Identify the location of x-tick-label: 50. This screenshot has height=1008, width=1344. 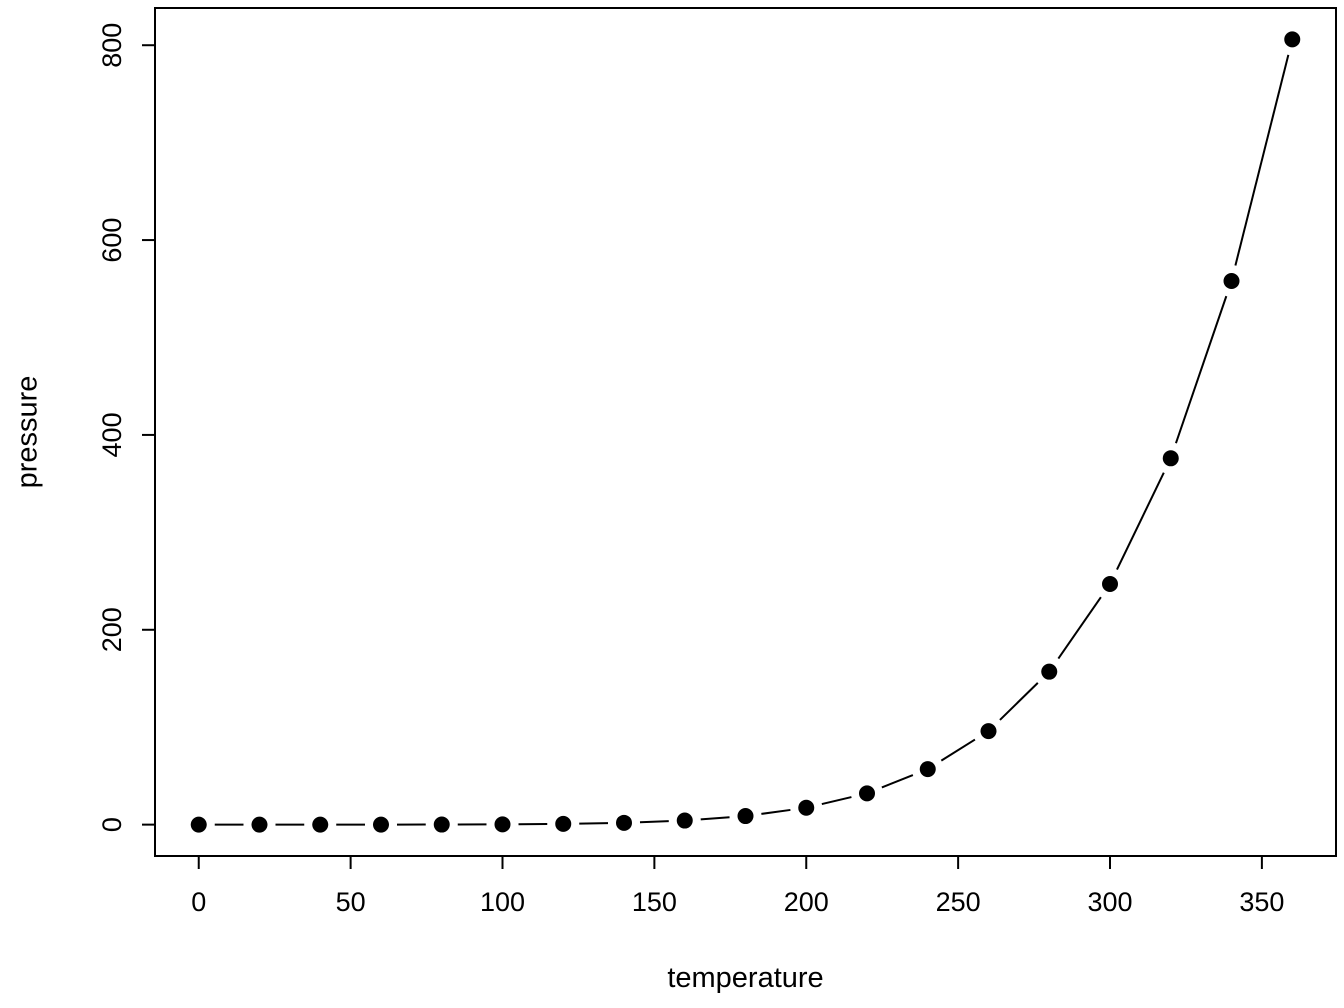
(351, 902).